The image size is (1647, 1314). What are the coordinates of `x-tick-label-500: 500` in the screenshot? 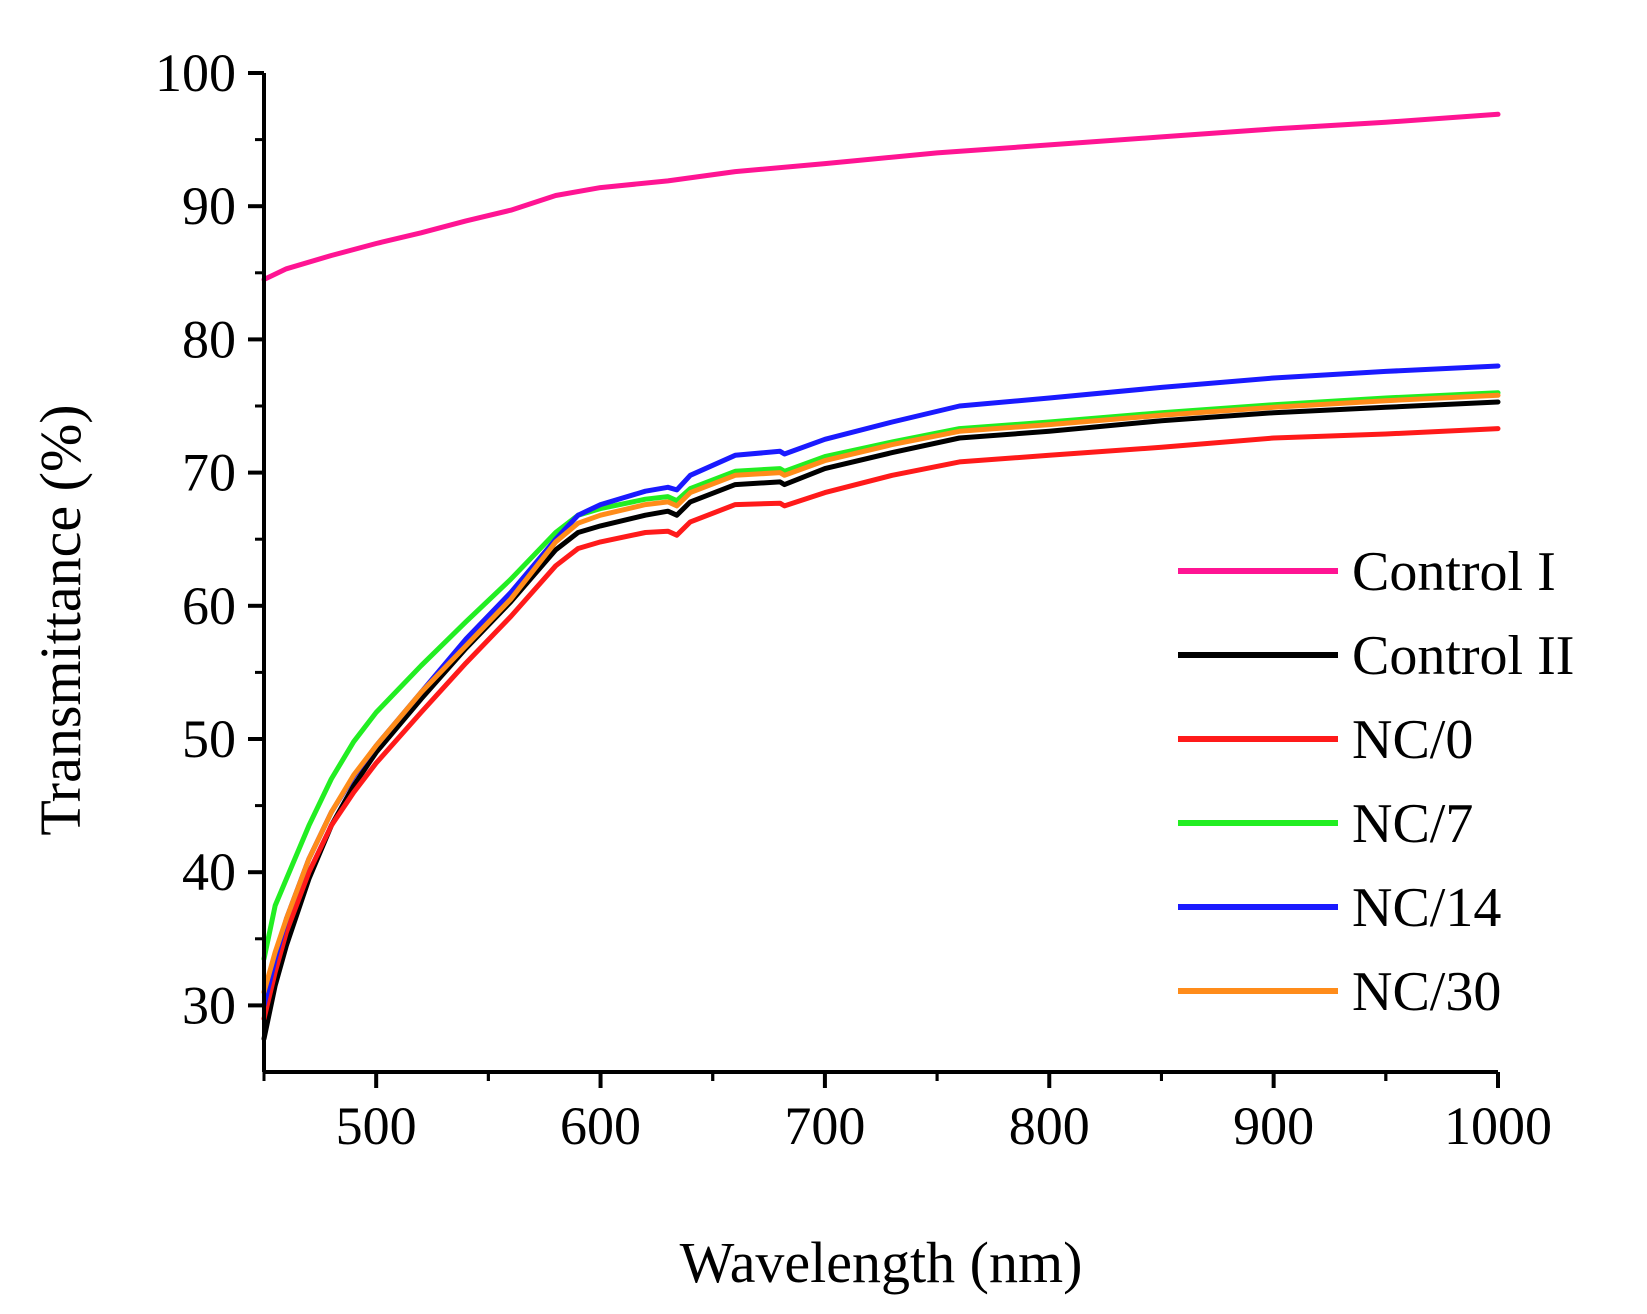 It's located at (376, 1126).